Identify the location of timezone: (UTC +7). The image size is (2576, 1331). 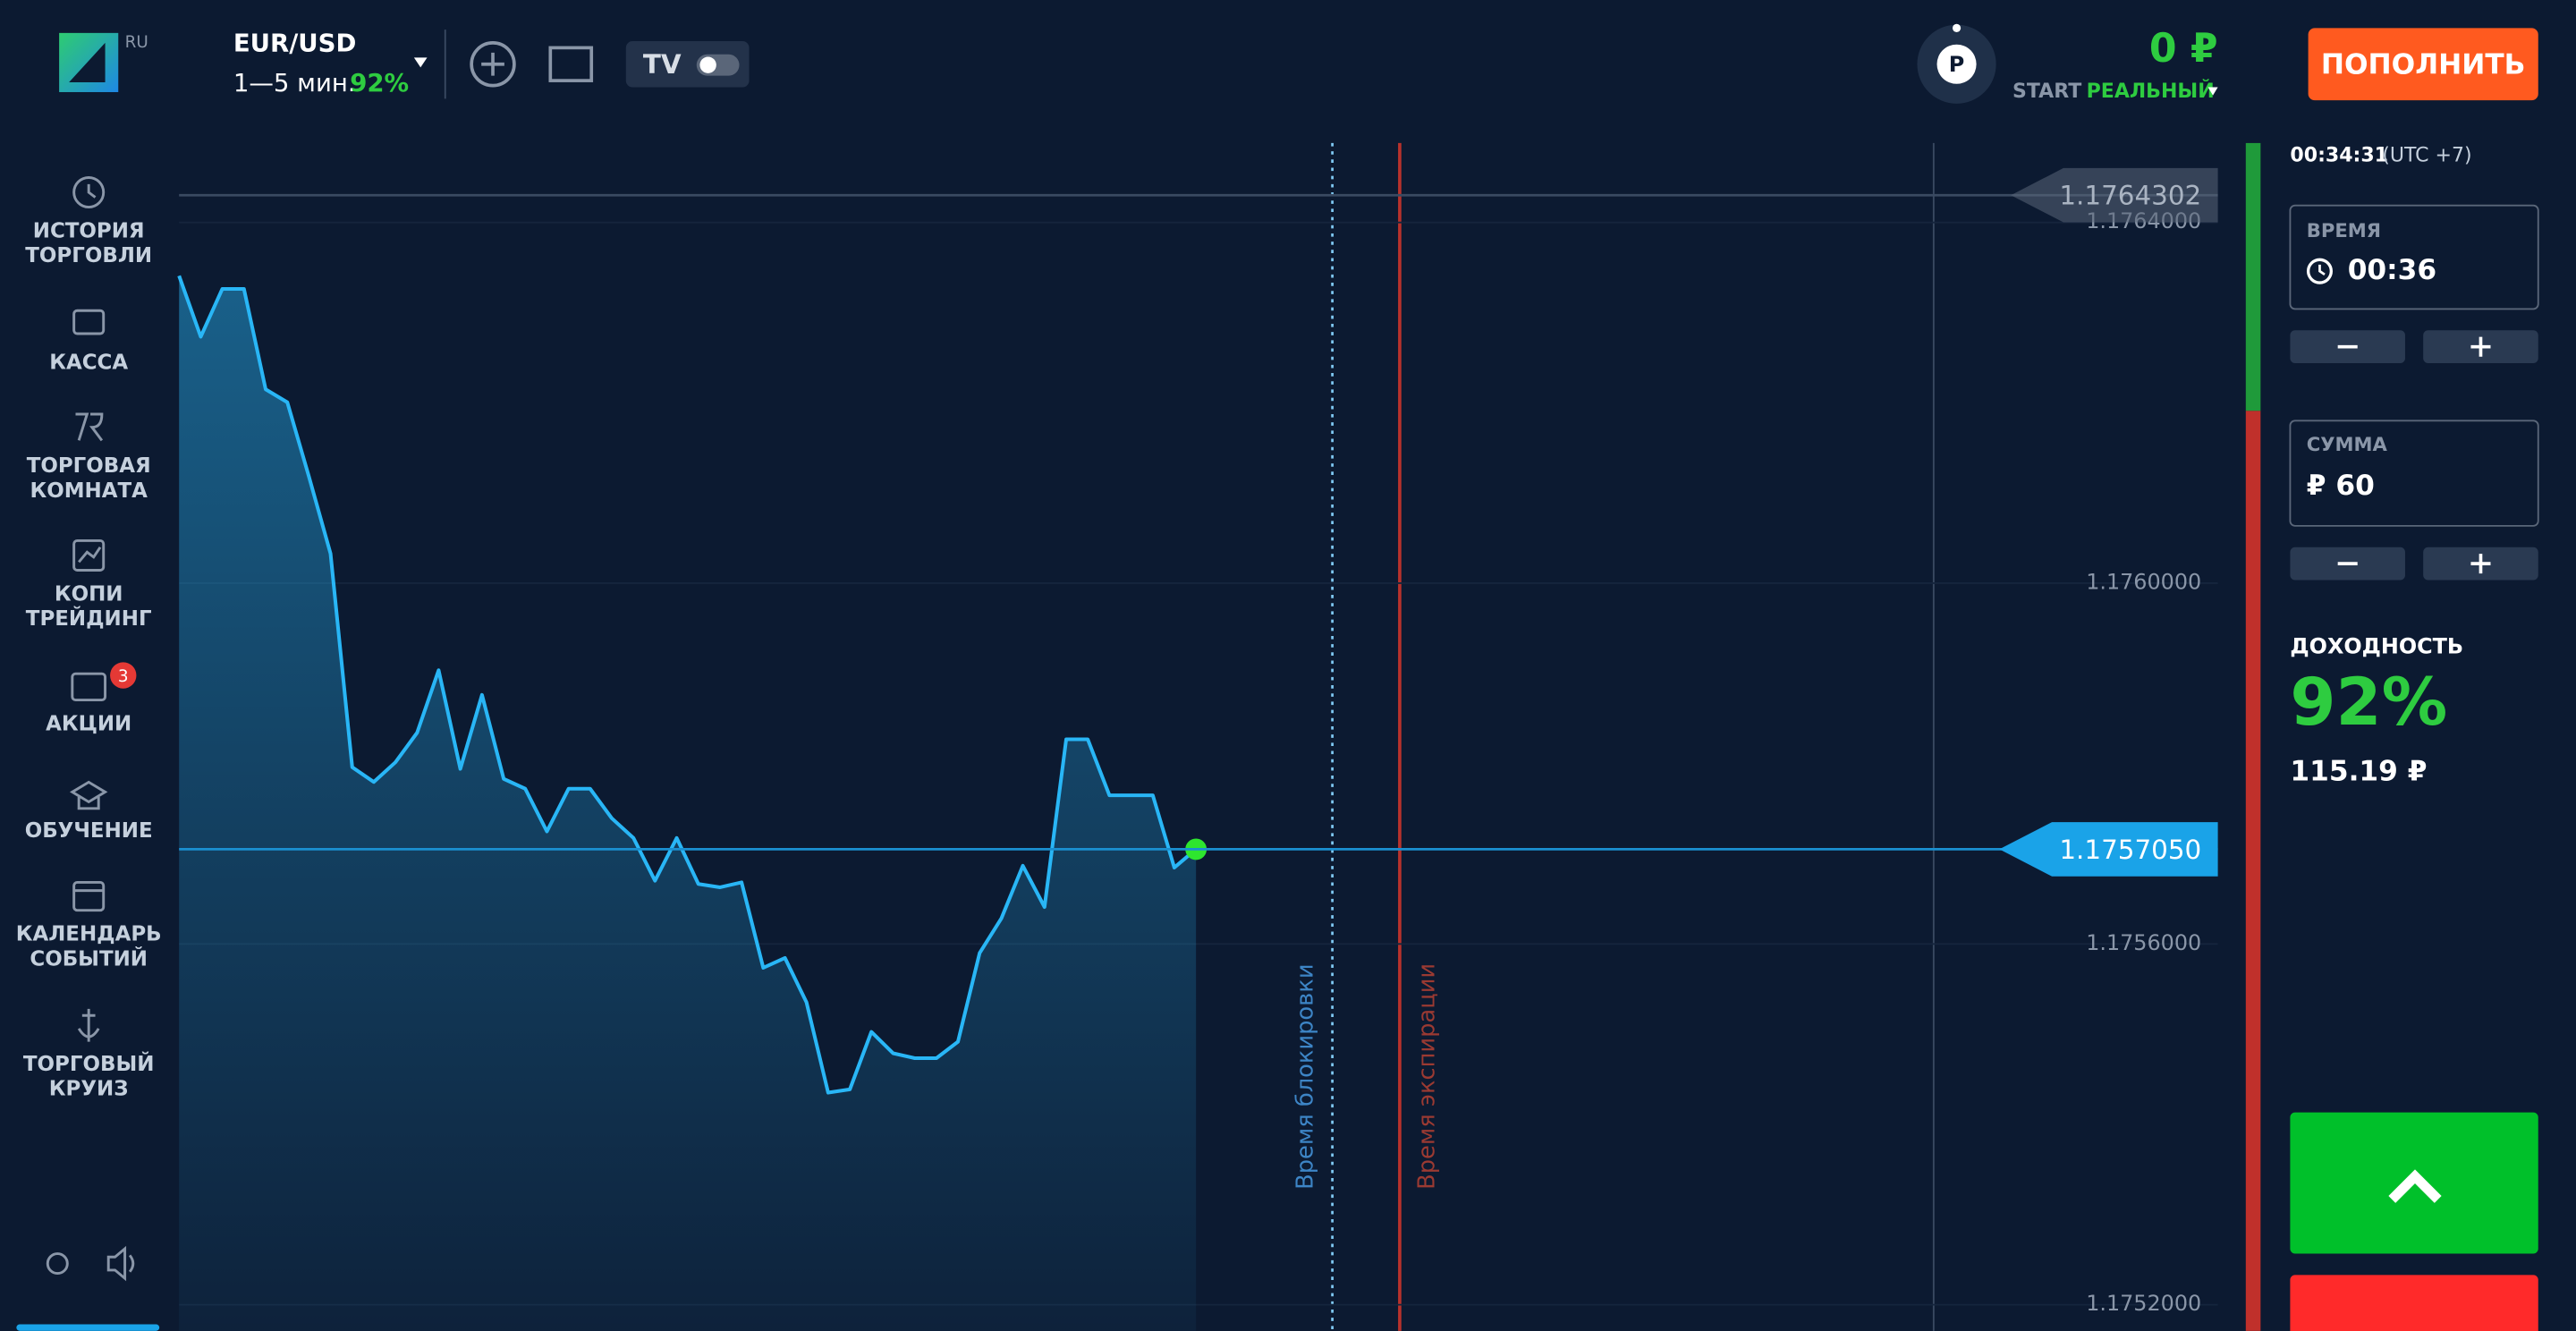
(2426, 156).